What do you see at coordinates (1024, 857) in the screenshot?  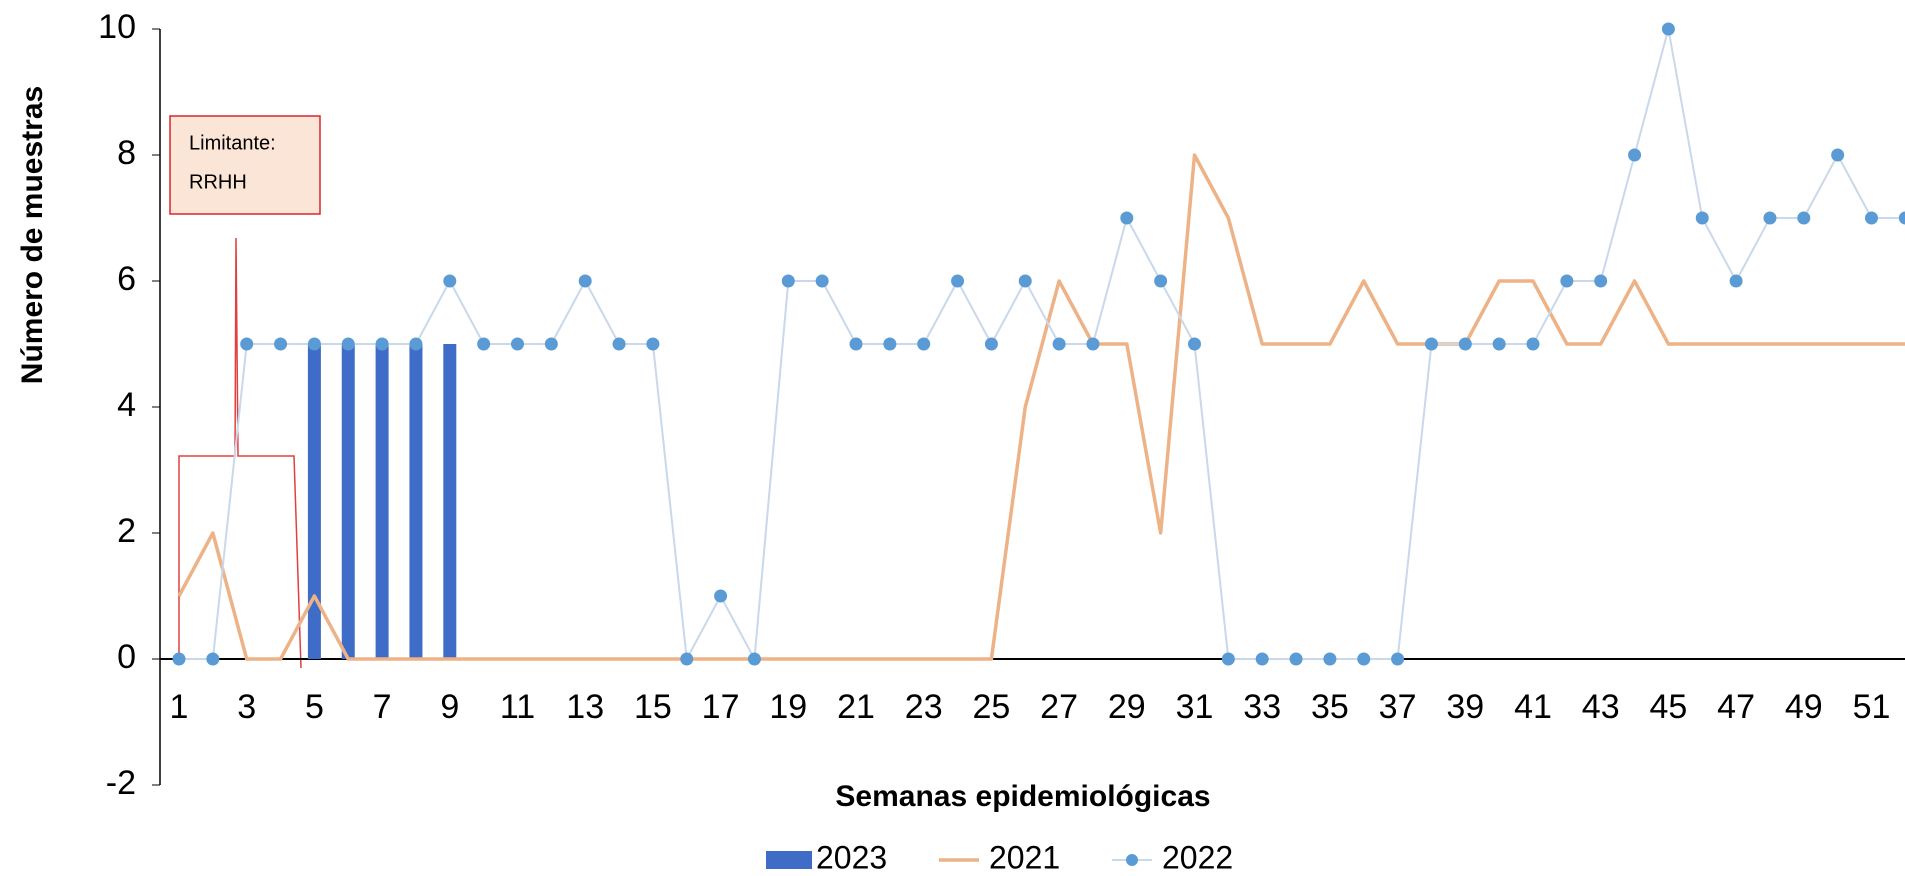 I see `legend-label: 2021` at bounding box center [1024, 857].